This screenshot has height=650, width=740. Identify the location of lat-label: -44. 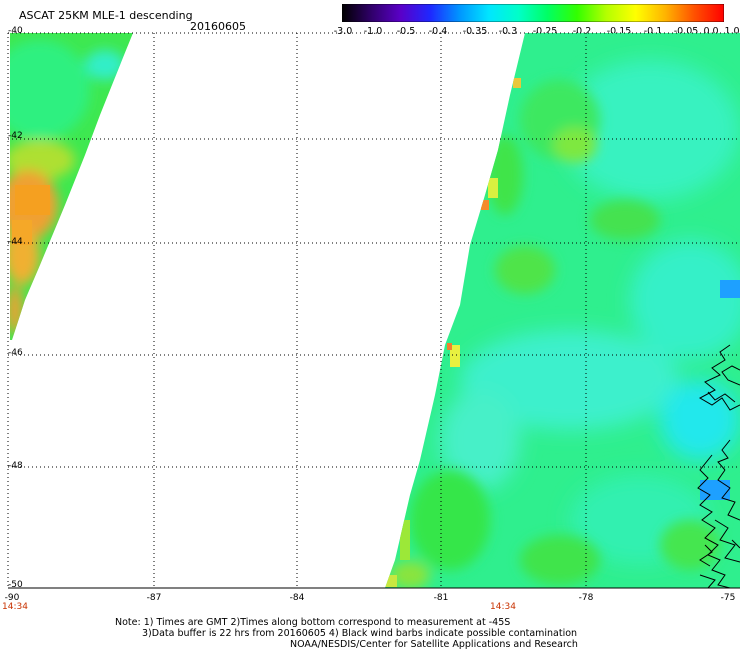
(15, 242).